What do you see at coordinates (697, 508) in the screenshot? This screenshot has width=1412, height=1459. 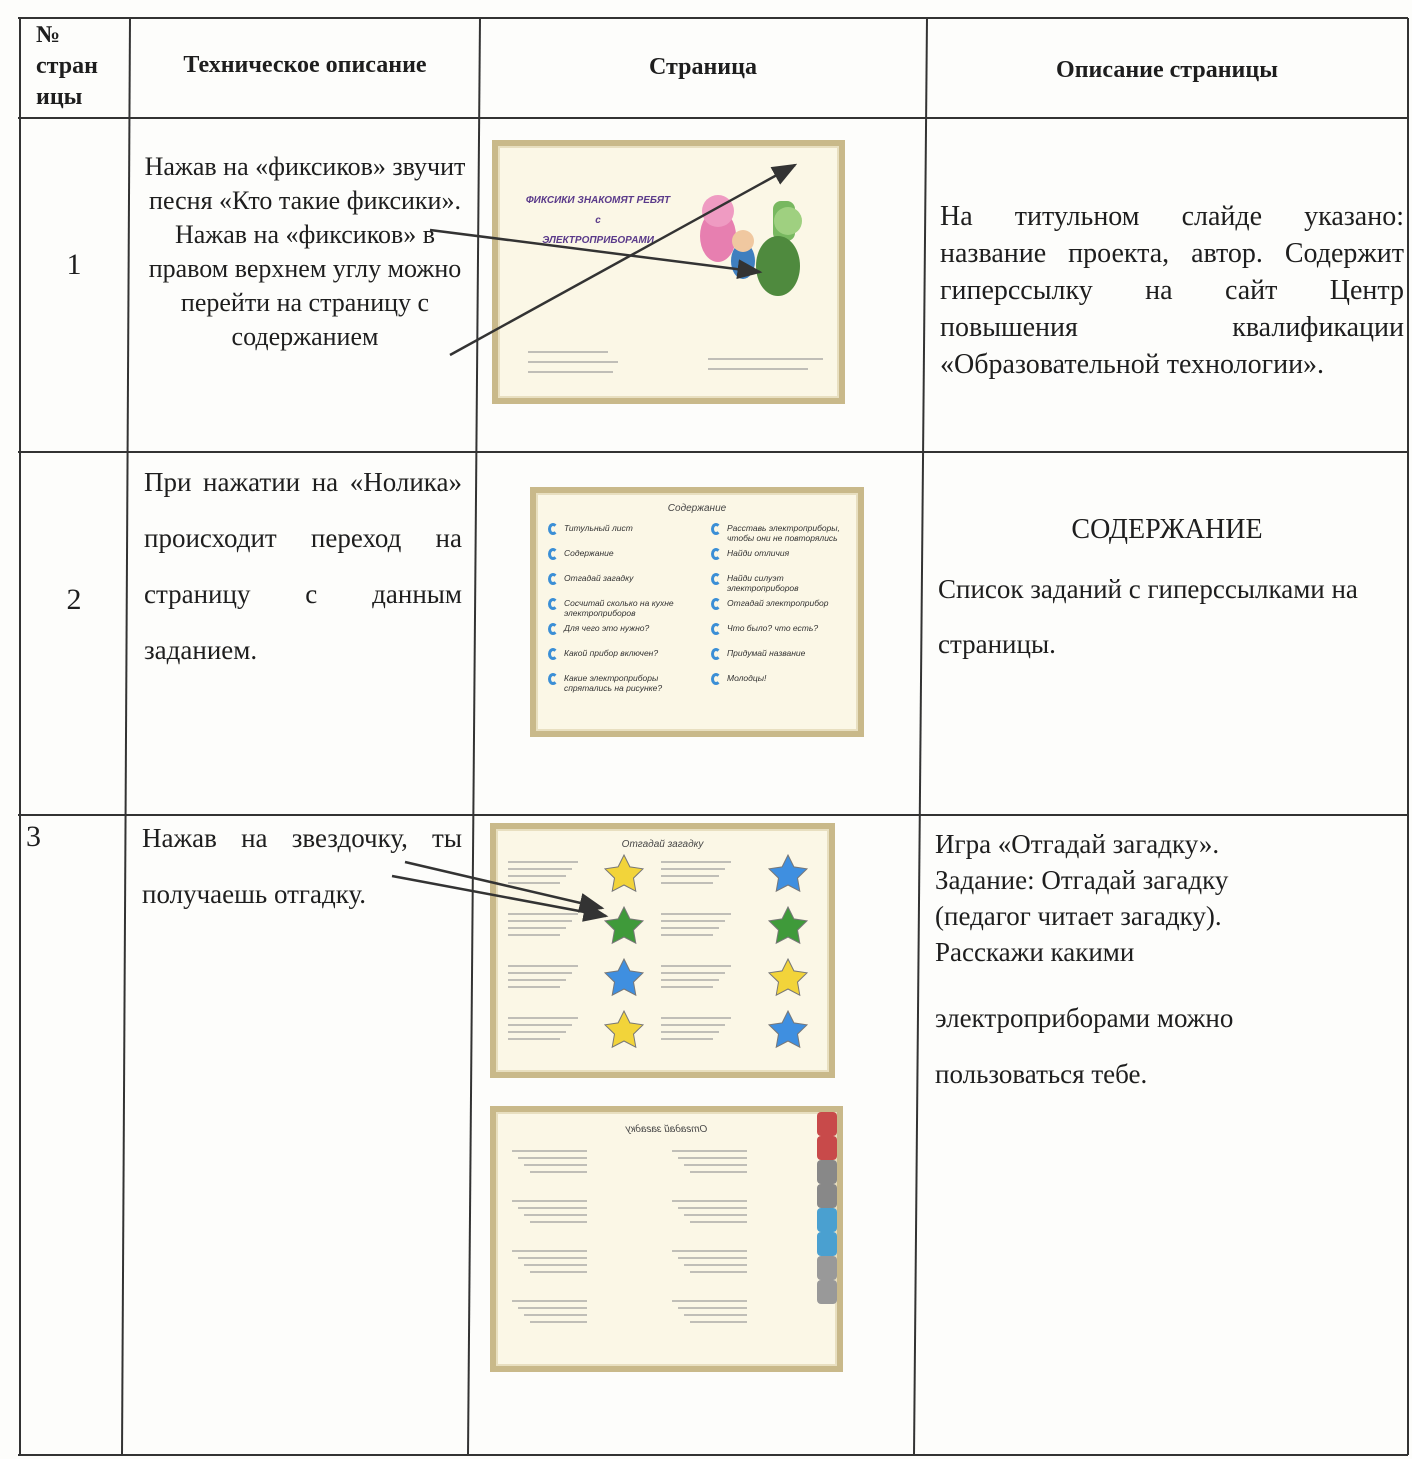 I see `slide-title: Содержание` at bounding box center [697, 508].